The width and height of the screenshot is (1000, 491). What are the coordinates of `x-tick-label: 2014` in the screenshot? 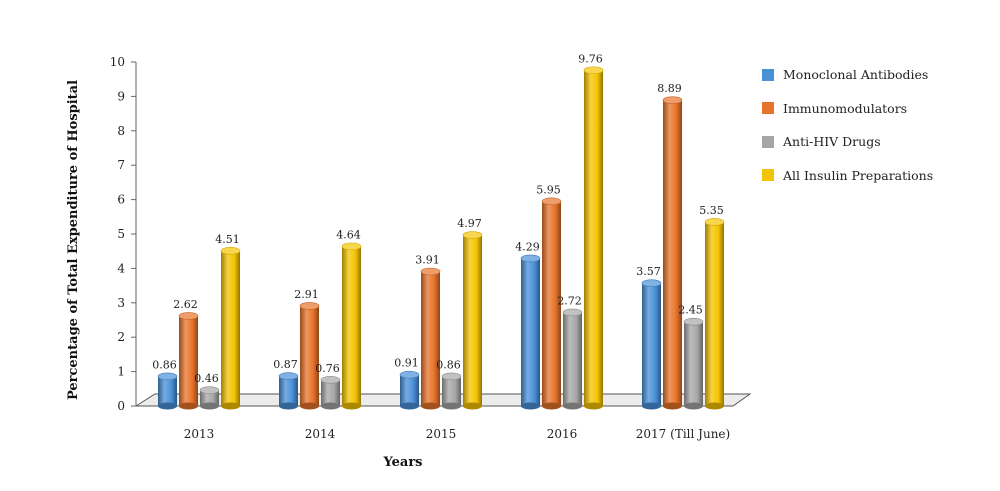 It's located at (320, 434).